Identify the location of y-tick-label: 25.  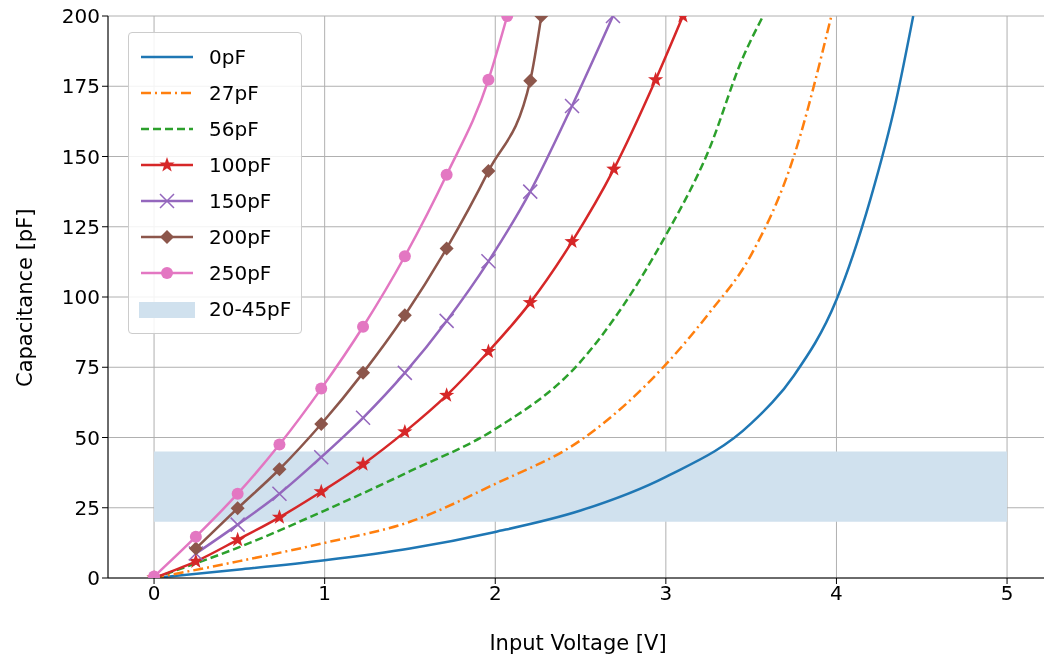
(87, 507).